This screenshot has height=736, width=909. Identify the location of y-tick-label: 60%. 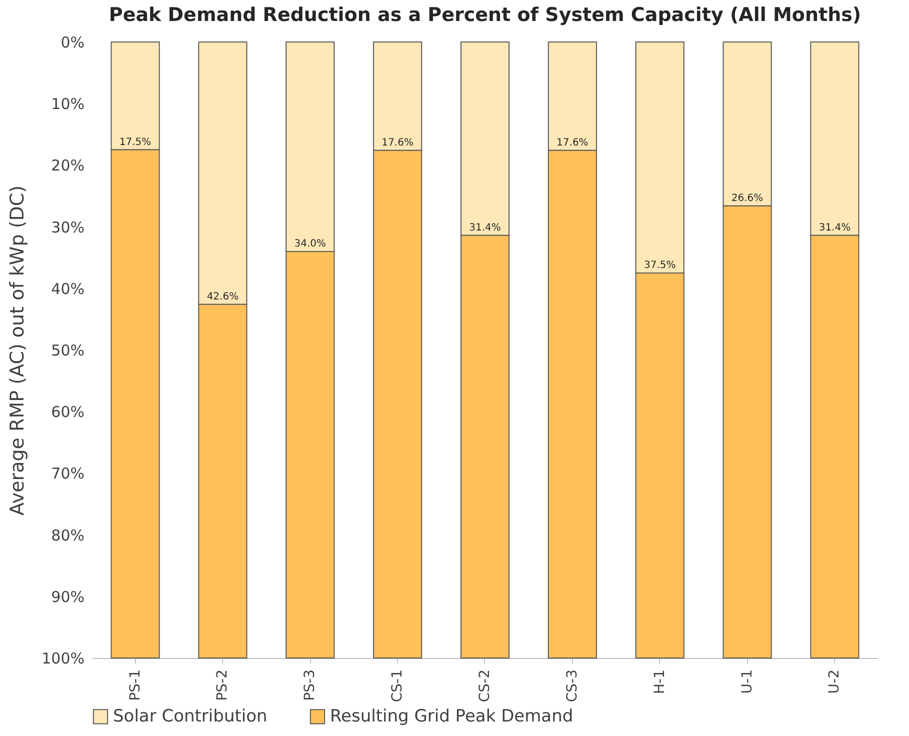
(67, 412).